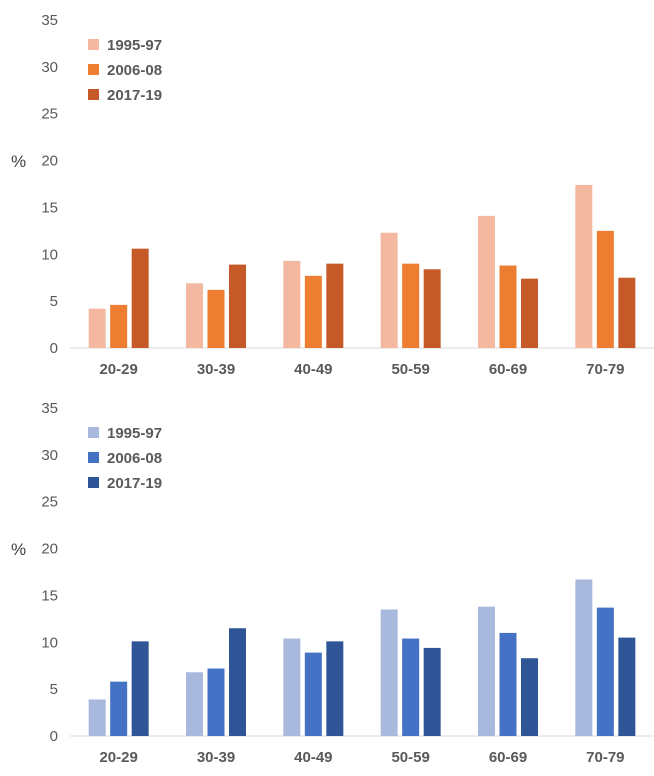  Describe the element at coordinates (134, 70) in the screenshot. I see `chart-0-legend-label: 2006-08` at that location.